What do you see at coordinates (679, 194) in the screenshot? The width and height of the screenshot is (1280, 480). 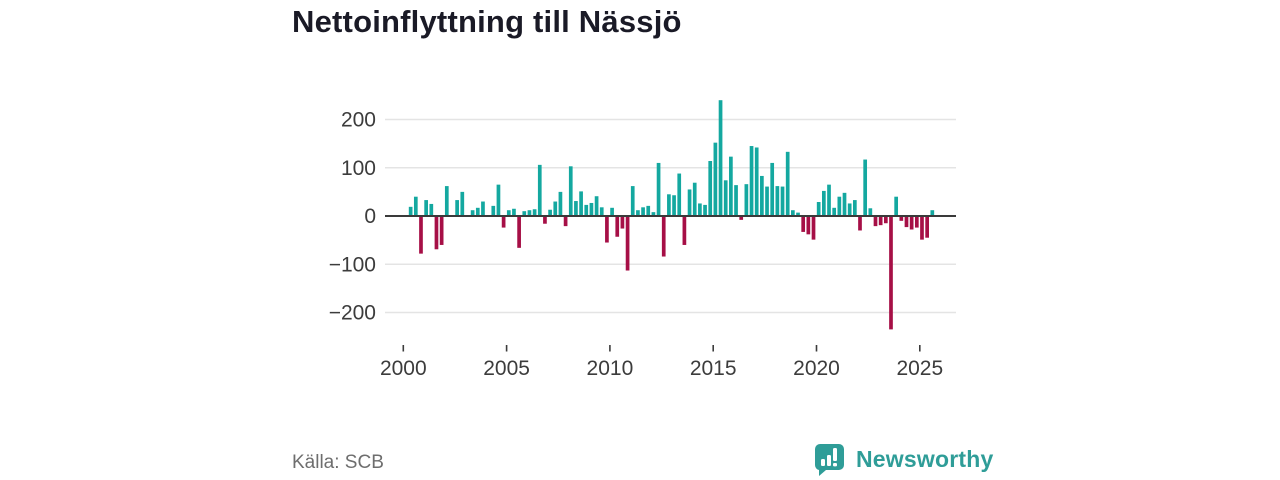 I see `bar-2013Q2` at bounding box center [679, 194].